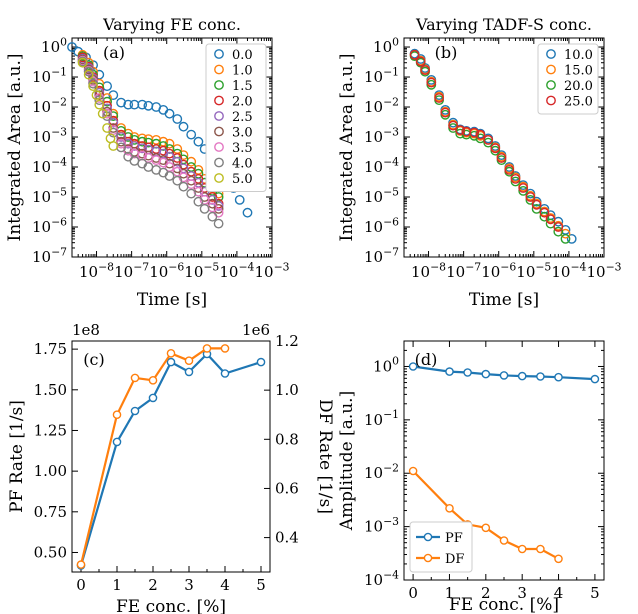  Describe the element at coordinates (189, 585) in the screenshot. I see `x-tick-label: 3` at that location.